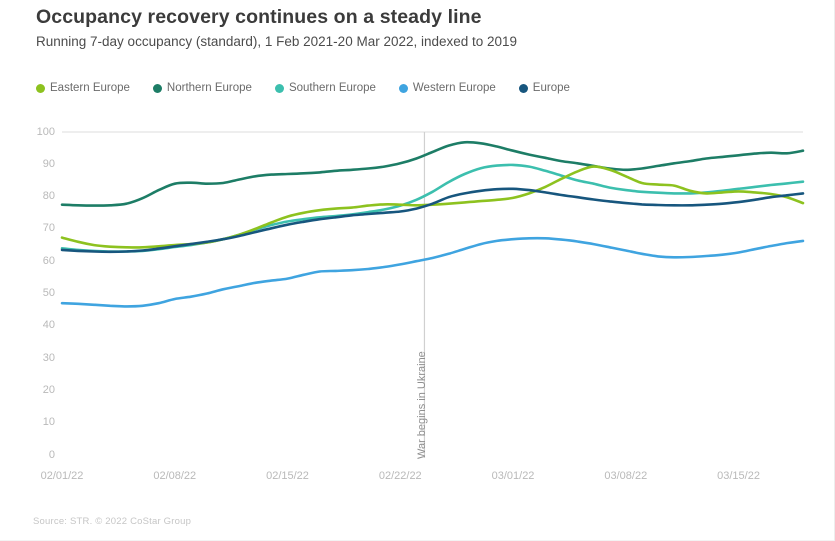 Image resolution: width=835 pixels, height=541 pixels. What do you see at coordinates (626, 476) in the screenshot?
I see `x-axis-label: 03/08/22` at bounding box center [626, 476].